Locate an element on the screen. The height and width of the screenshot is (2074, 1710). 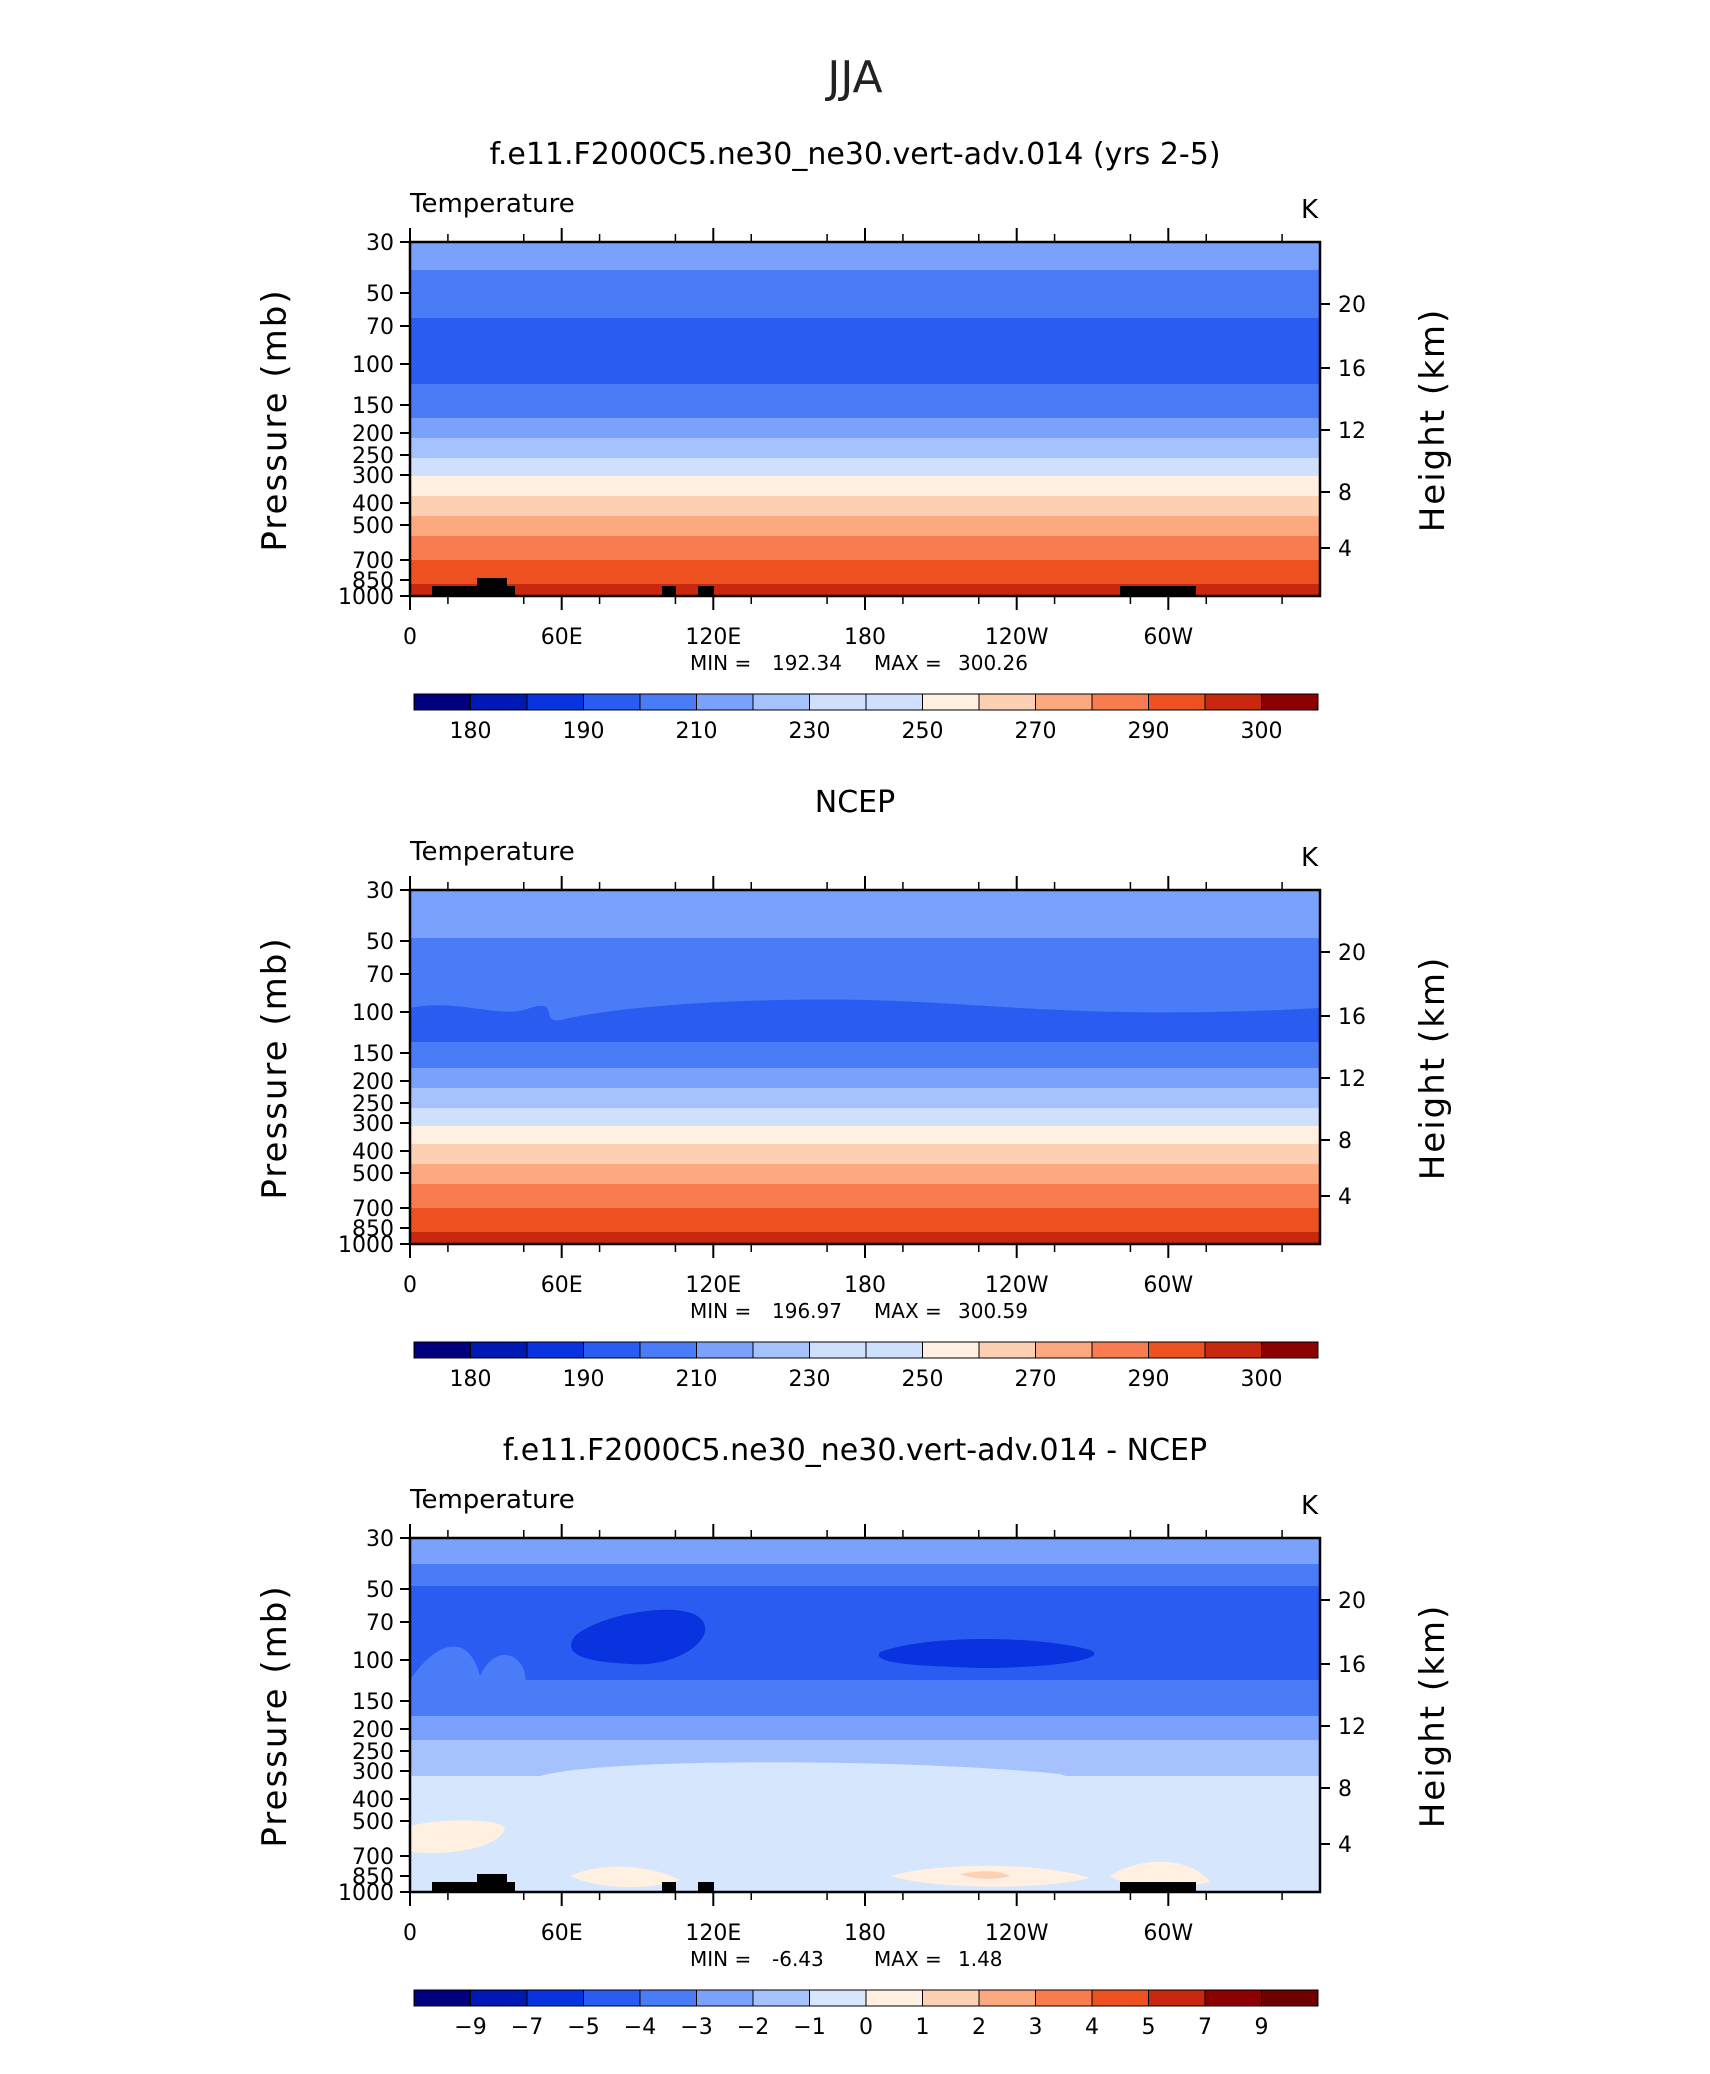
colorbar-label: −3 is located at coordinates (696, 2027).